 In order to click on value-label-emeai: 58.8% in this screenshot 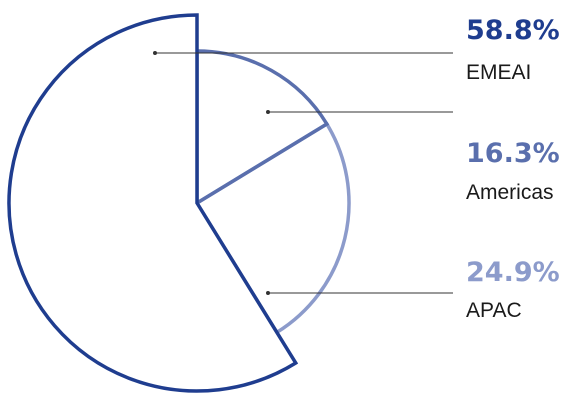, I will do `click(513, 30)`.